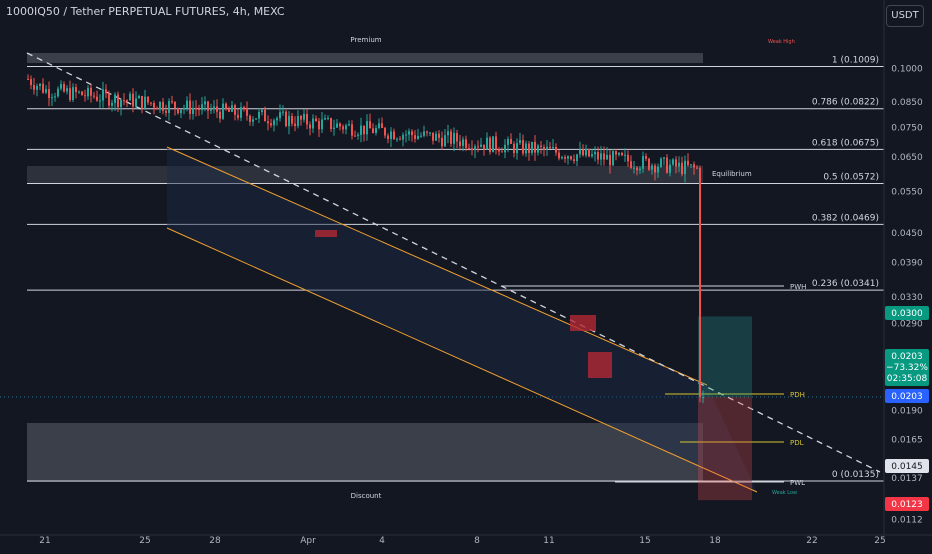  What do you see at coordinates (548, 541) in the screenshot?
I see `time-axis-tick: 11` at bounding box center [548, 541].